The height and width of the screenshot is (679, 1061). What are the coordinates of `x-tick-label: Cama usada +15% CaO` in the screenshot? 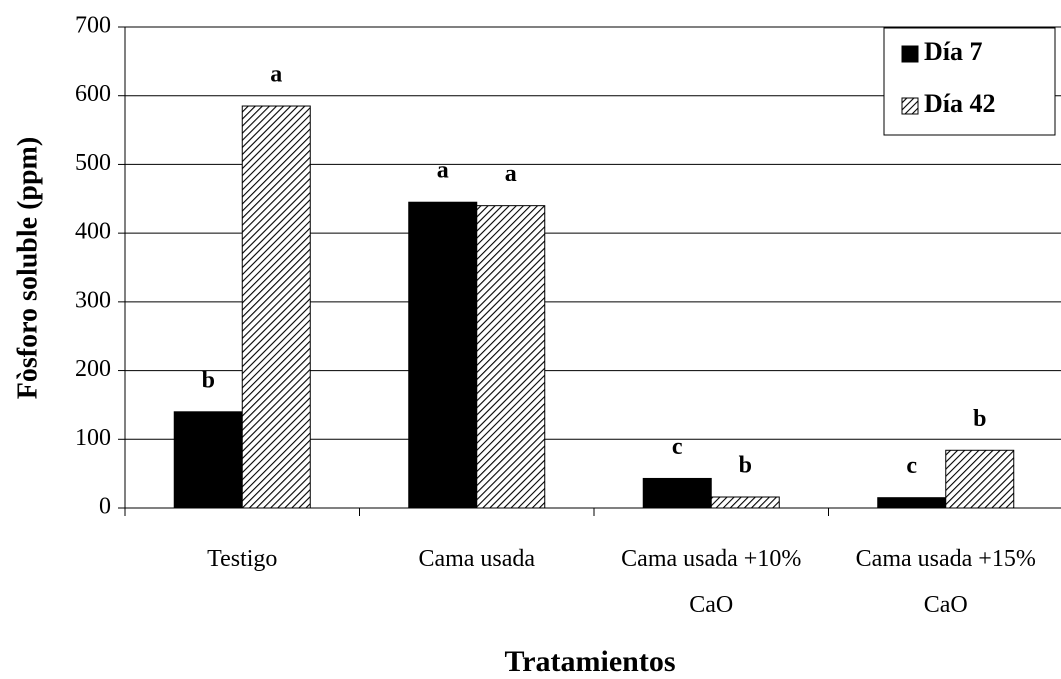 It's located at (946, 582).